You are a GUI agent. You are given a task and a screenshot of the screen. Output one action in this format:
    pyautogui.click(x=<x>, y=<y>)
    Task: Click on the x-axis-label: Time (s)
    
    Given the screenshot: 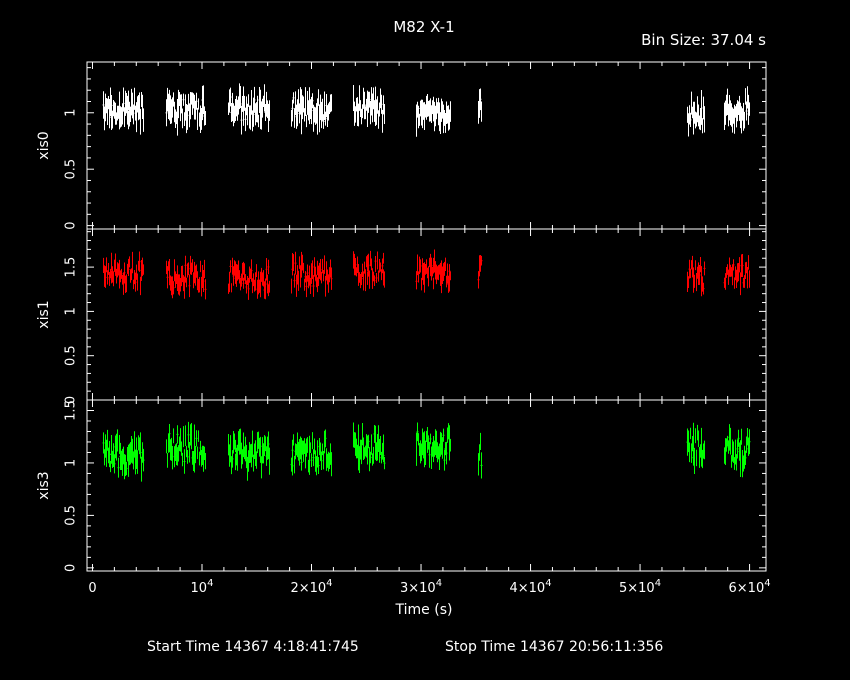 What is the action you would take?
    pyautogui.click(x=424, y=610)
    